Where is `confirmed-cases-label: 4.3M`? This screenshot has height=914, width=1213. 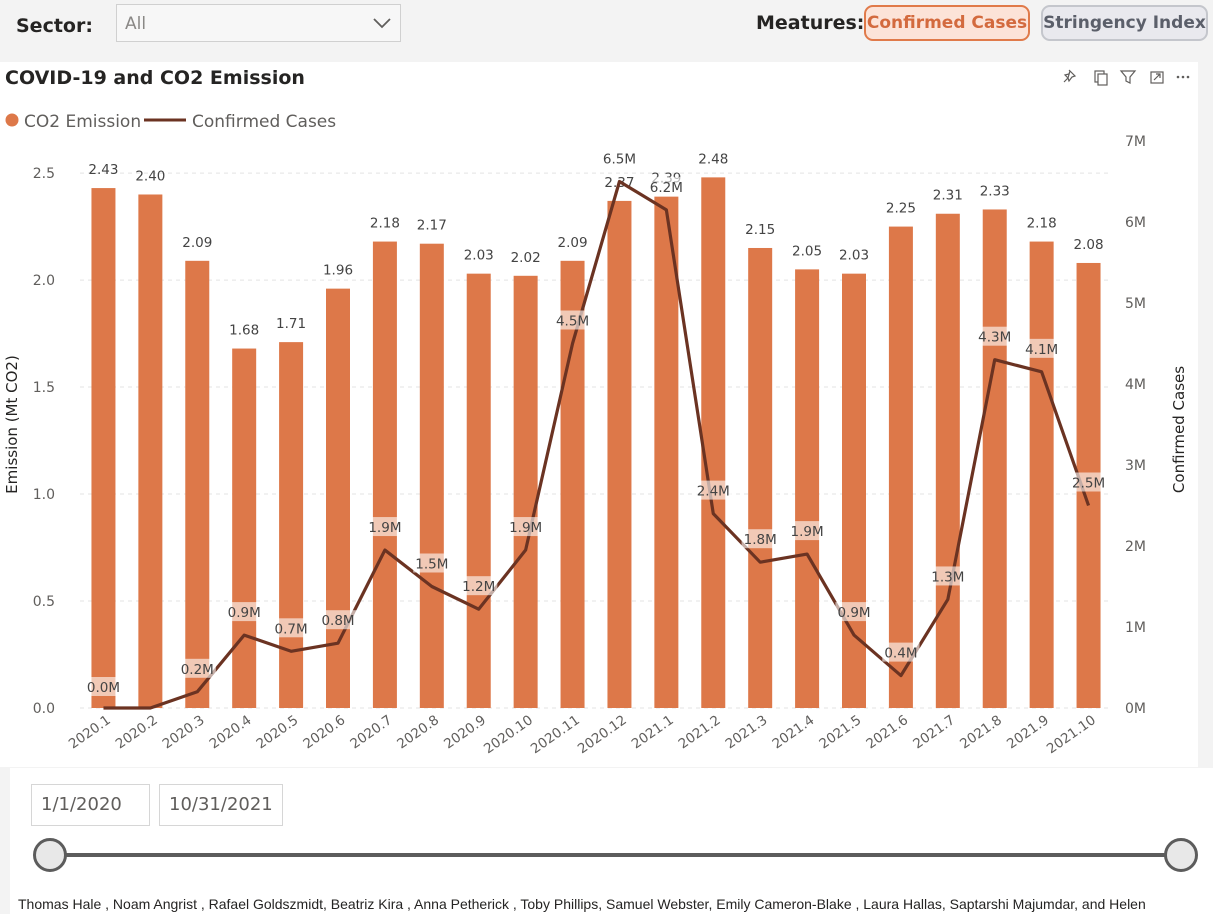
confirmed-cases-label: 4.3M is located at coordinates (994, 338).